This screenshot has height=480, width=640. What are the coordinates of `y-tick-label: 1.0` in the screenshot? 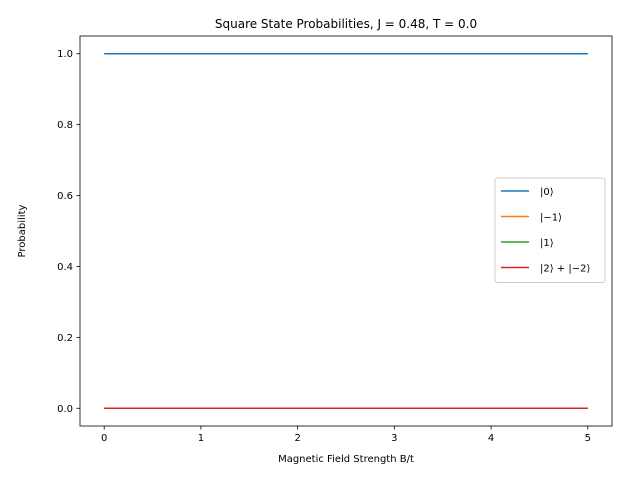 It's located at (65, 54).